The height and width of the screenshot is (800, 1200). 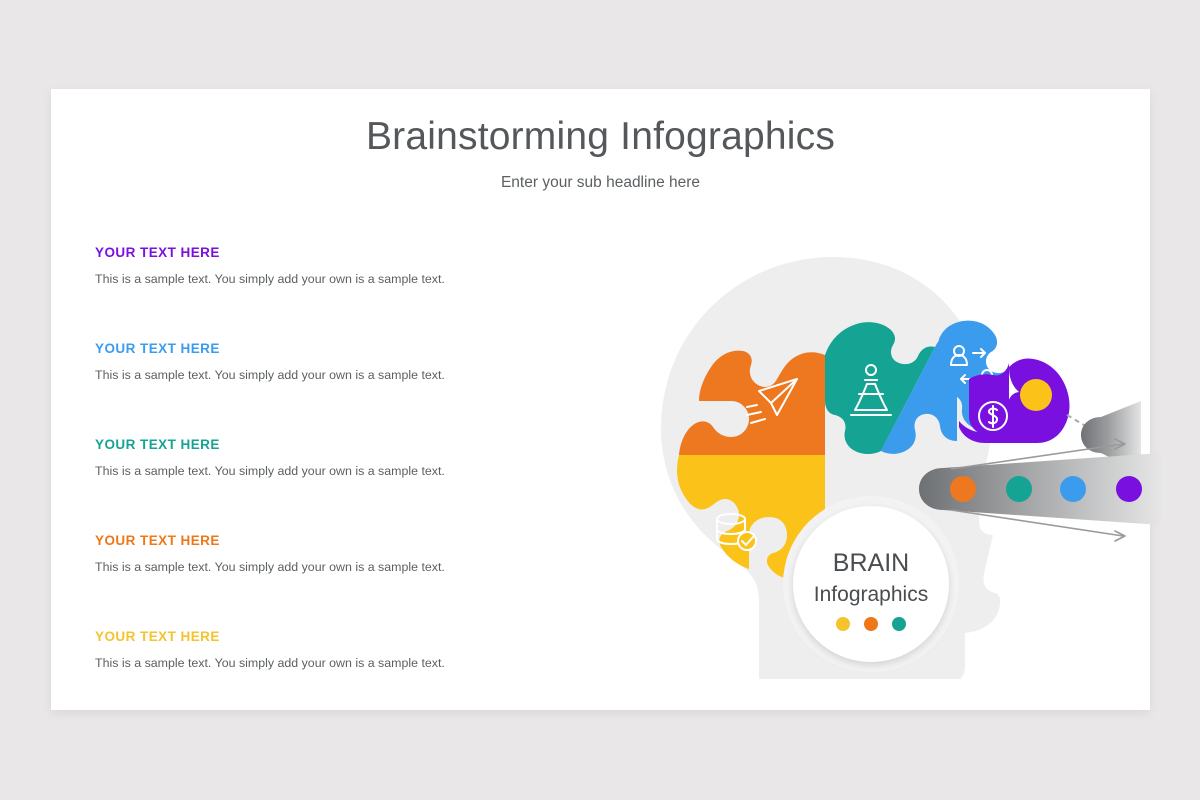 I want to click on beam-dot-teal, so click(x=1019, y=489).